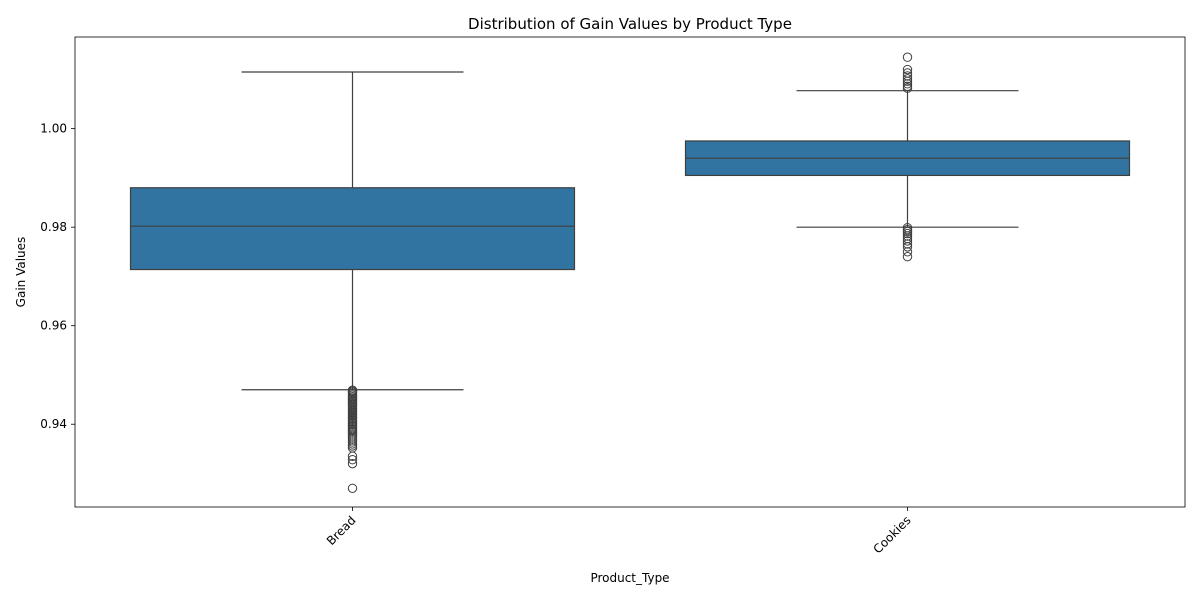 The height and width of the screenshot is (604, 1200). What do you see at coordinates (891, 534) in the screenshot?
I see `x-tick-label-cookies: Cookies` at bounding box center [891, 534].